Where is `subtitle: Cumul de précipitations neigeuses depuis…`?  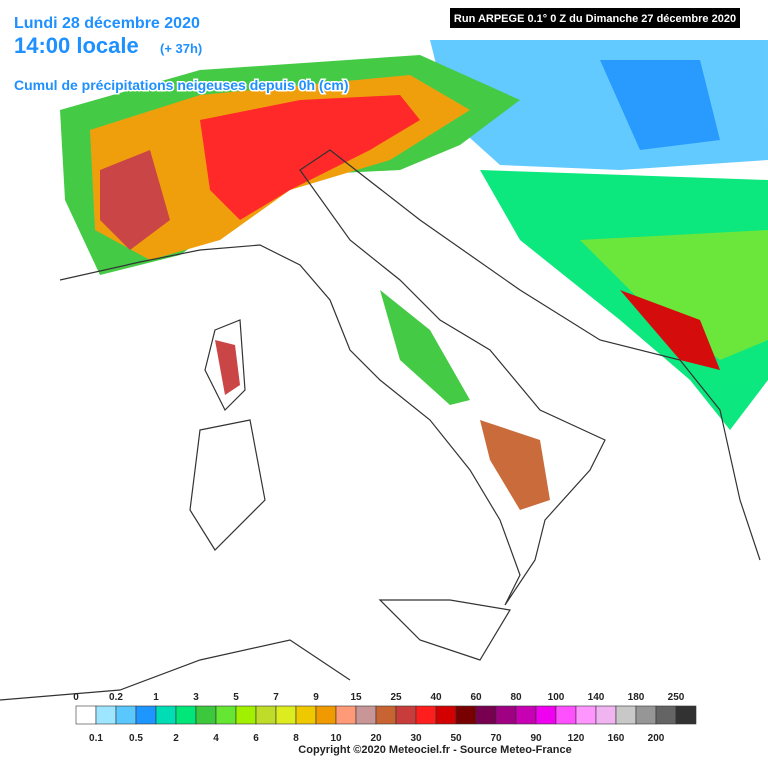
subtitle: Cumul de précipitations neigeuses depuis… is located at coordinates (181, 85).